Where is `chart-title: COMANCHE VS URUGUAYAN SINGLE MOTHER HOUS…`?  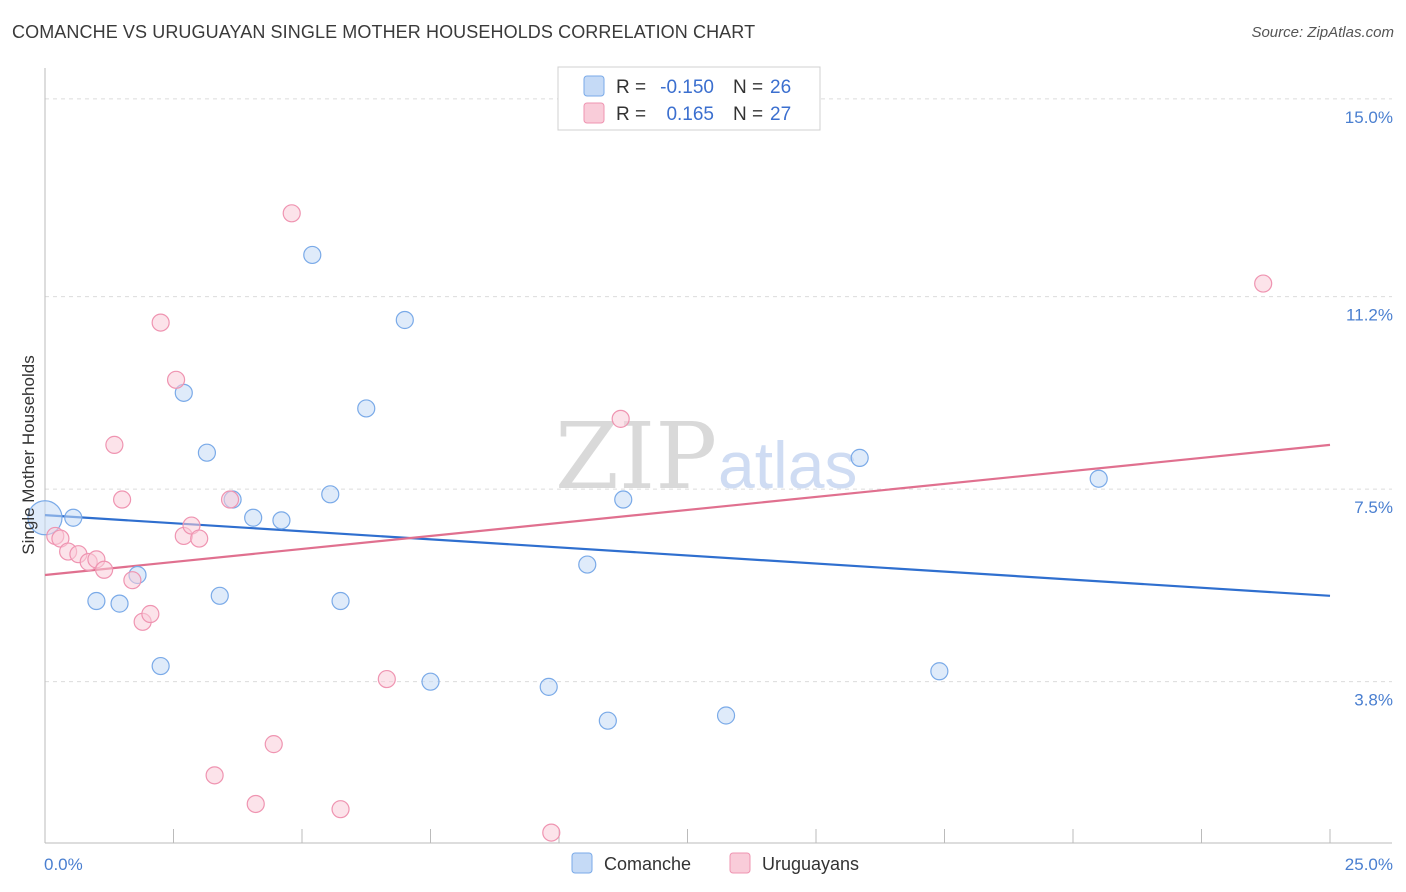 chart-title: COMANCHE VS URUGUAYAN SINGLE MOTHER HOUS… is located at coordinates (384, 32).